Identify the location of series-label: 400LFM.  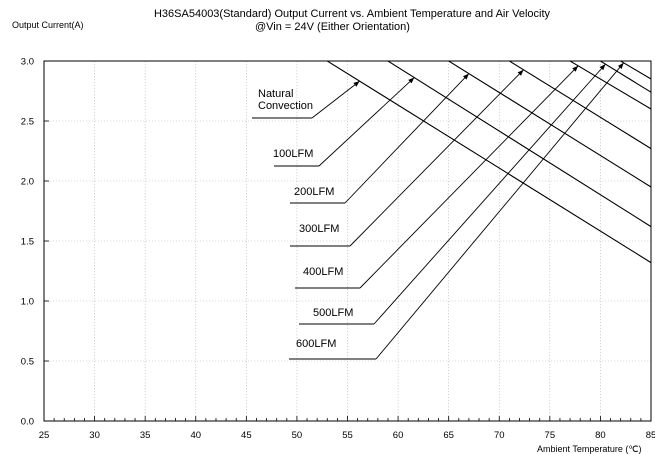
(323, 272).